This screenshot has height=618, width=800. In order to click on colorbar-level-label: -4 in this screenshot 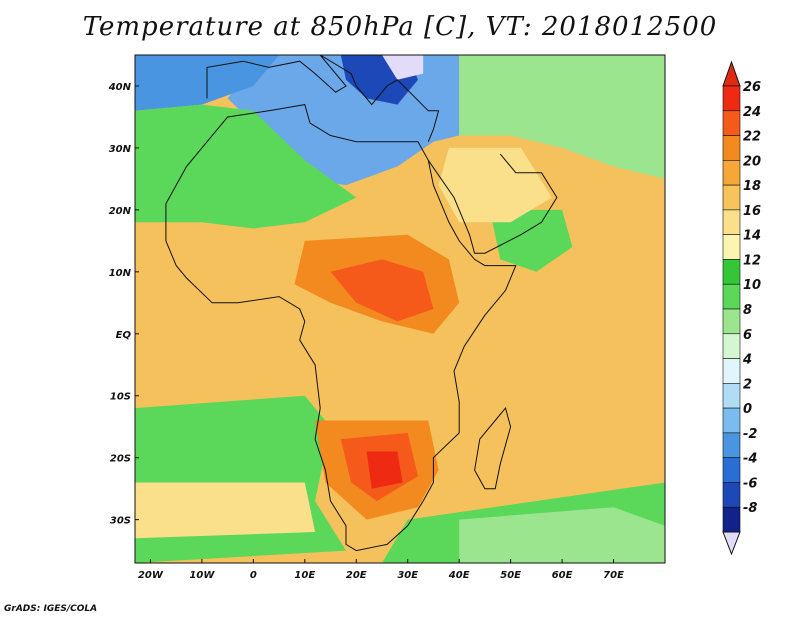, I will do `click(750, 459)`.